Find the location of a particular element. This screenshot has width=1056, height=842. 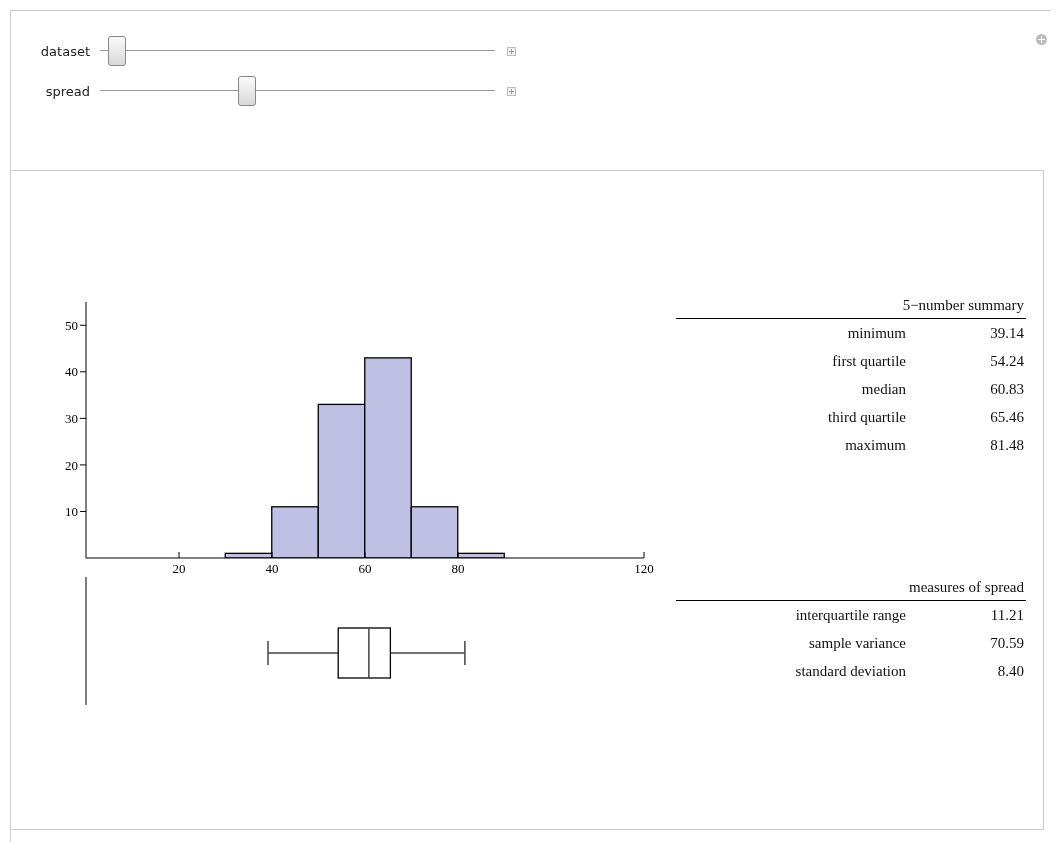

y-tick-label: 30 is located at coordinates (71, 418).